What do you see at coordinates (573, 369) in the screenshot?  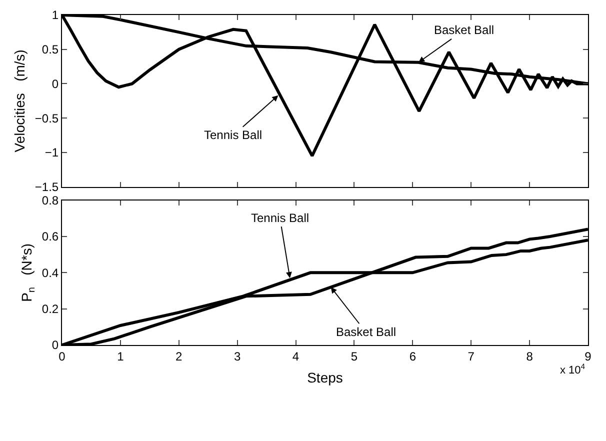 I see `text: x 10$^{4}$` at bounding box center [573, 369].